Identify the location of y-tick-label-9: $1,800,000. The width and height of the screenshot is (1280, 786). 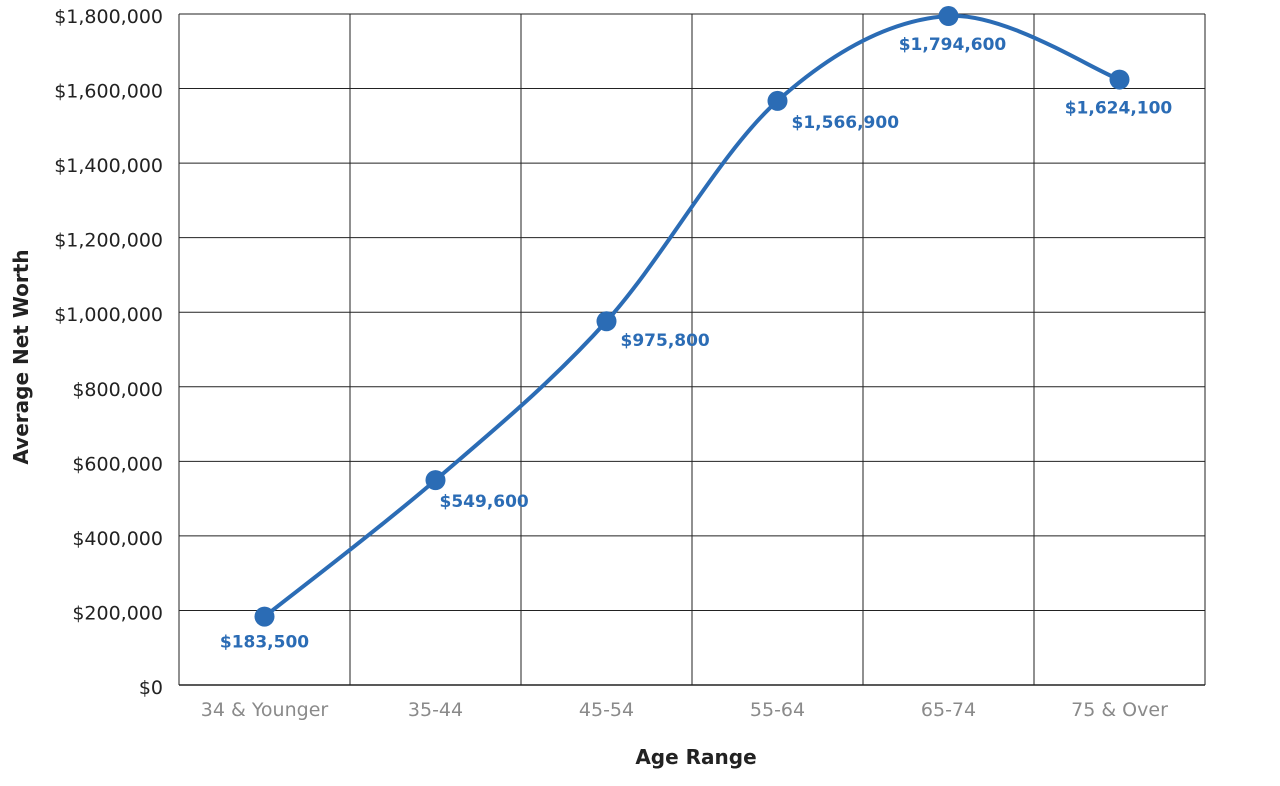
(108, 17).